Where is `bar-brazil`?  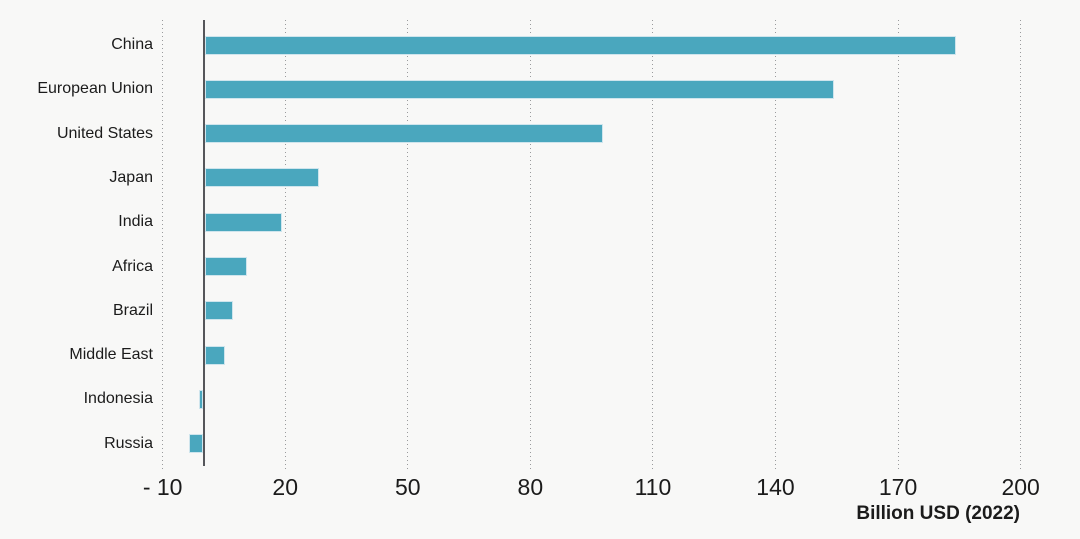
bar-brazil is located at coordinates (219, 311).